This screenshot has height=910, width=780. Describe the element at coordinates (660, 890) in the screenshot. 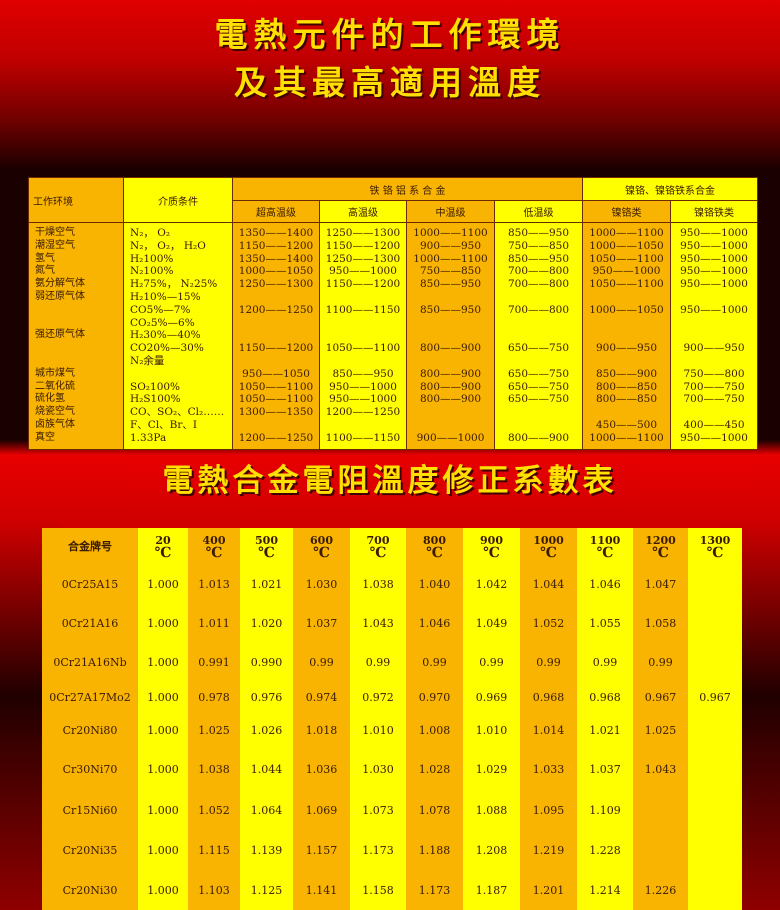

I see `coefficient-cell: 1.226` at that location.